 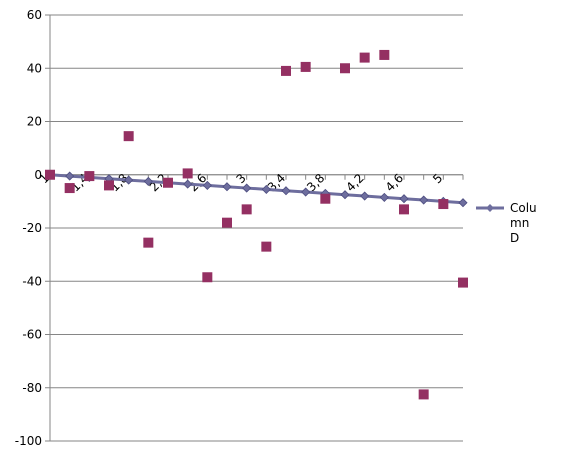 I want to click on series-line, so click(x=256, y=189).